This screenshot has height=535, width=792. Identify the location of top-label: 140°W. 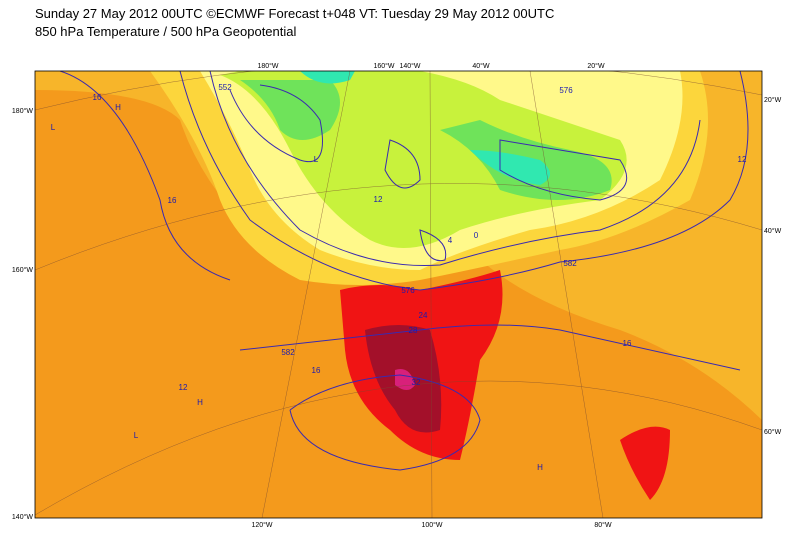
(409, 66).